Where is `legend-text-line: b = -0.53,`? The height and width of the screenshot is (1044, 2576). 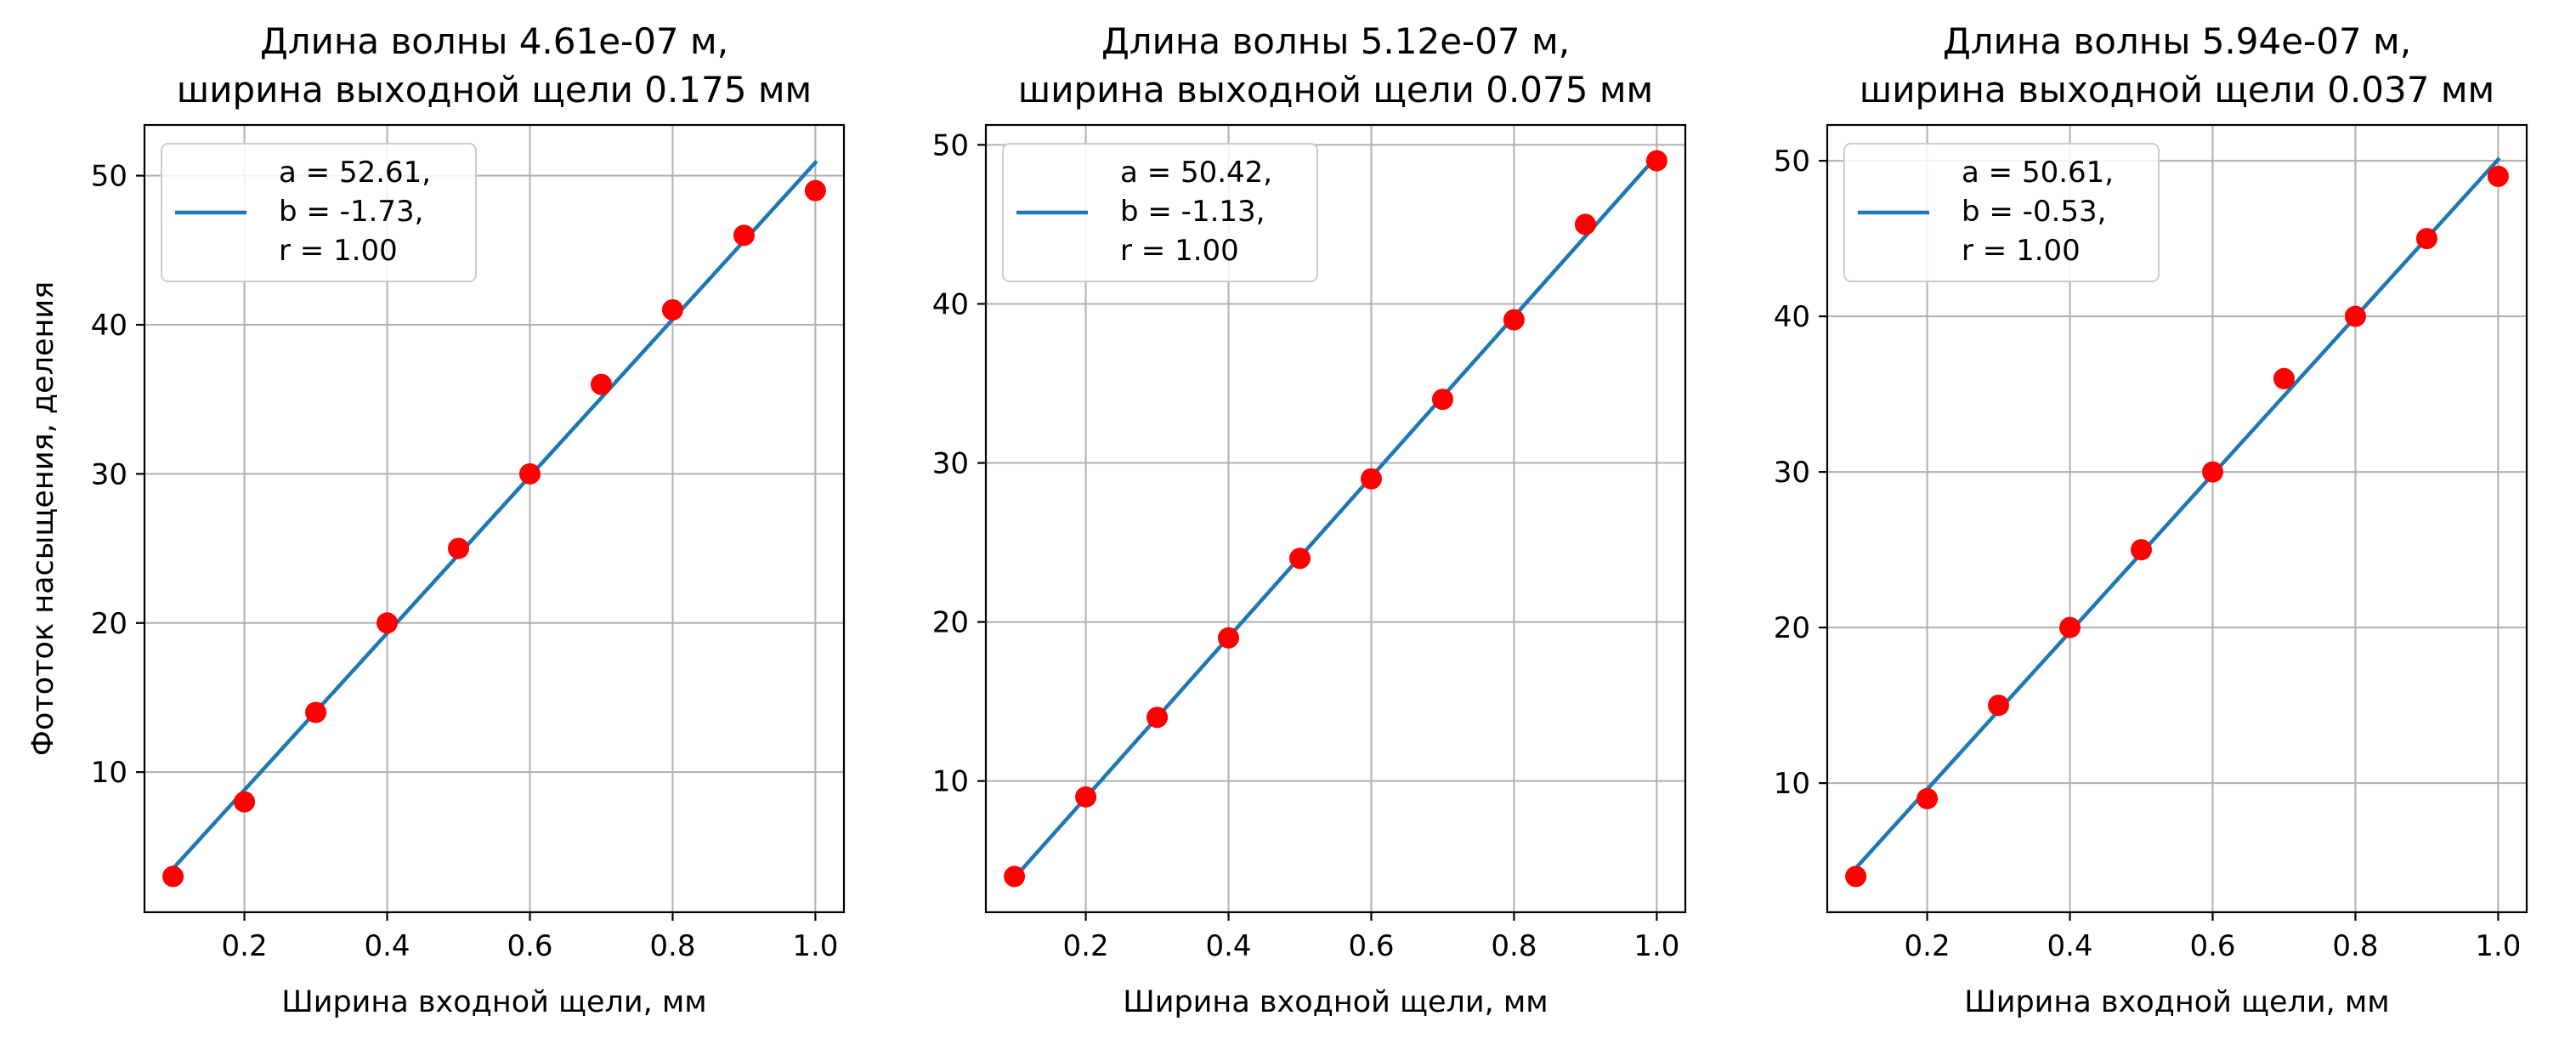 legend-text-line: b = -0.53, is located at coordinates (2034, 212).